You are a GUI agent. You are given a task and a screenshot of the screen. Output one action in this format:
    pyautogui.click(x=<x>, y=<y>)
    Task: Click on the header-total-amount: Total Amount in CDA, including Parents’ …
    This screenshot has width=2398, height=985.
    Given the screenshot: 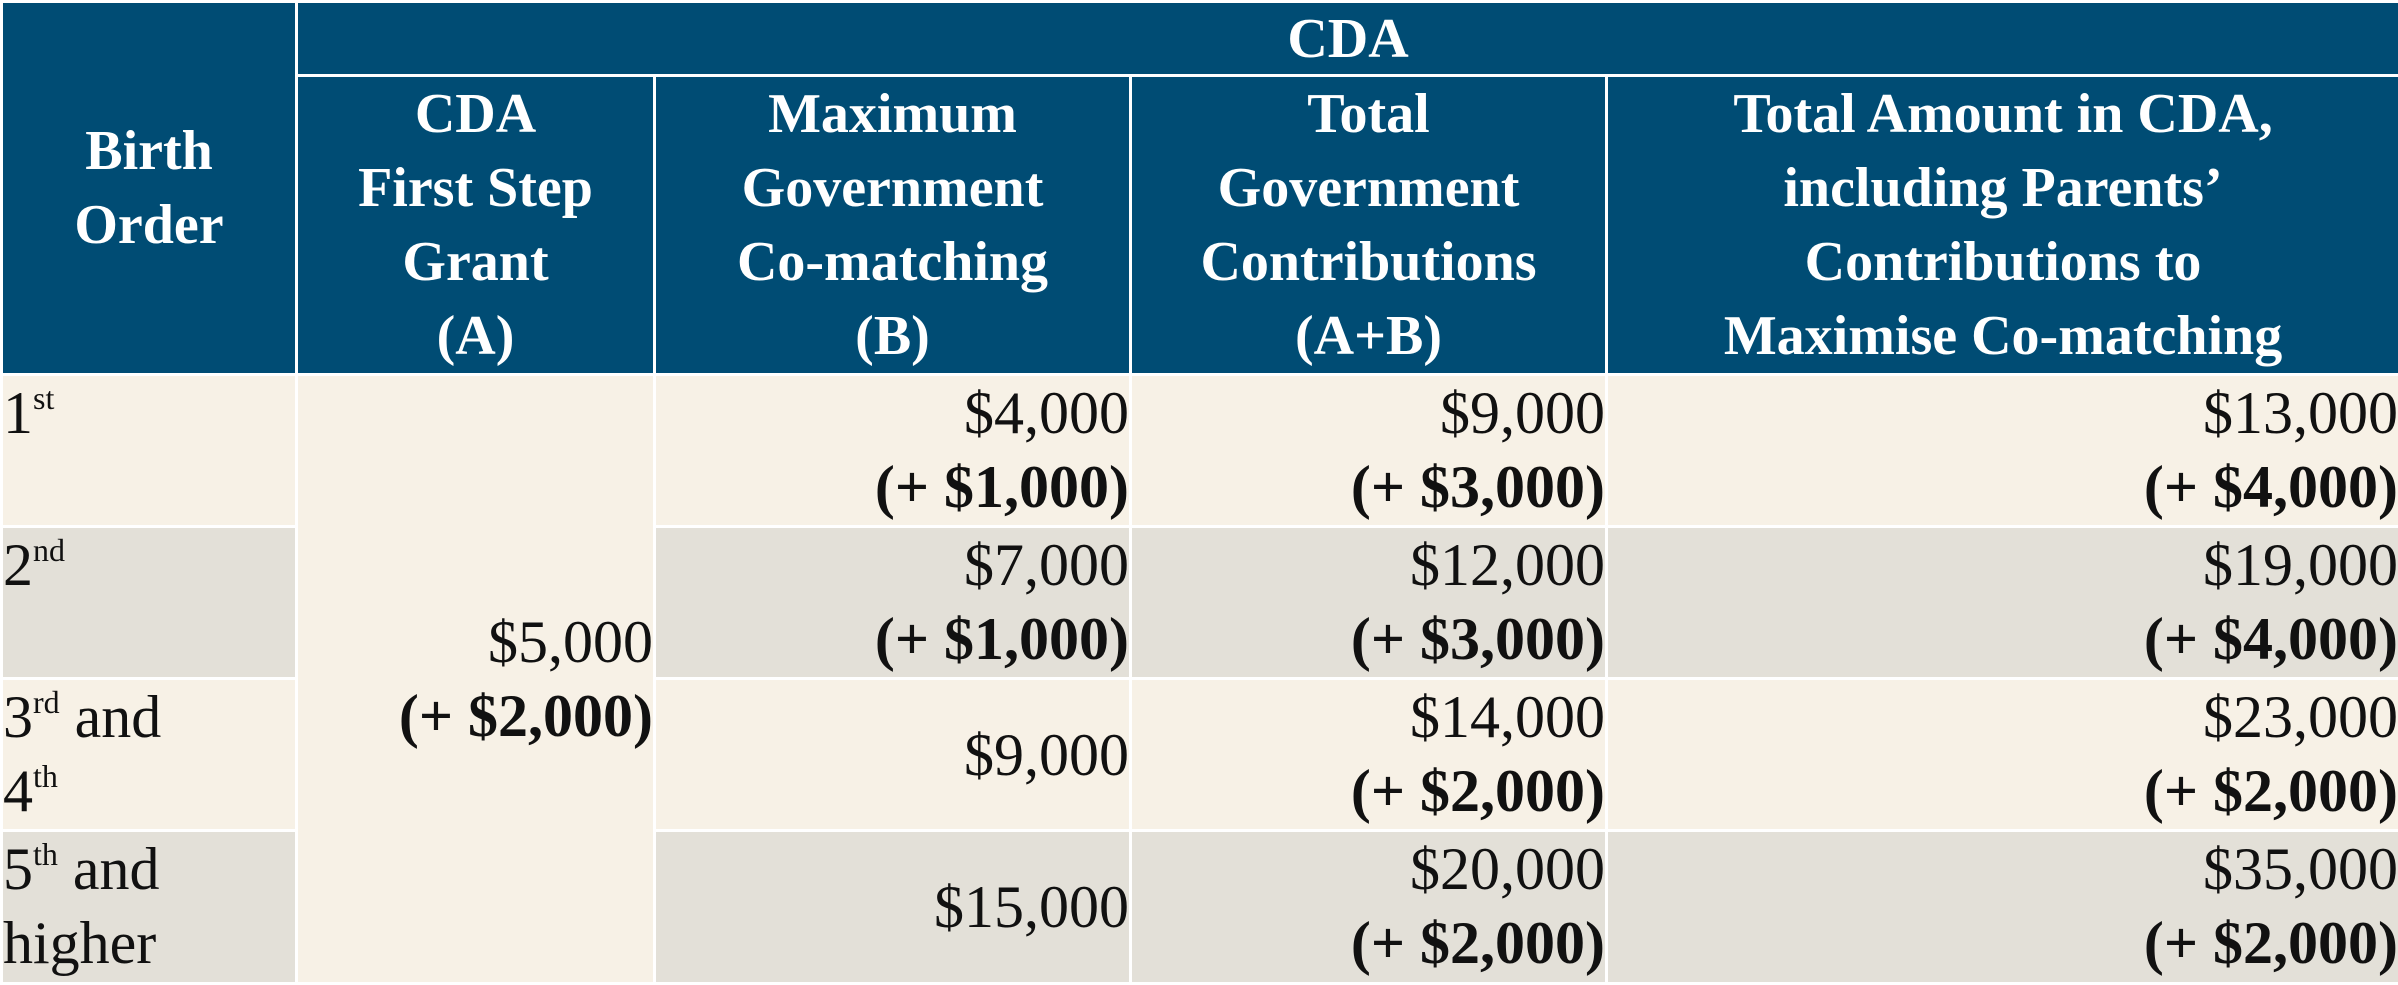 What is the action you would take?
    pyautogui.click(x=2002, y=225)
    